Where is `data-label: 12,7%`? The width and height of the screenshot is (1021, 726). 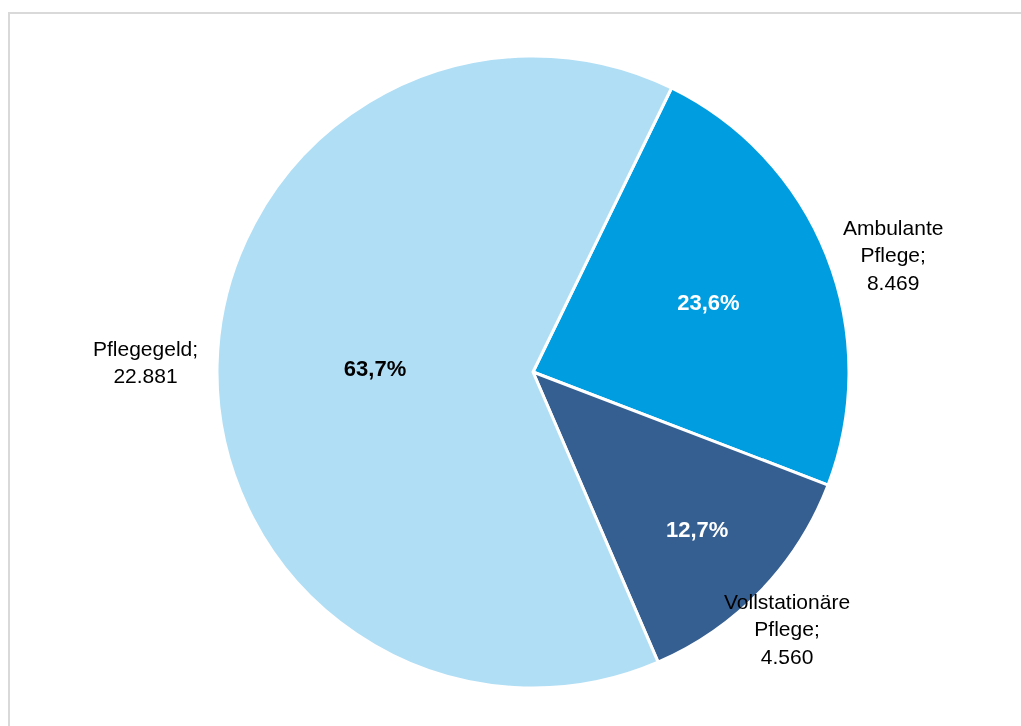
data-label: 12,7% is located at coordinates (697, 530).